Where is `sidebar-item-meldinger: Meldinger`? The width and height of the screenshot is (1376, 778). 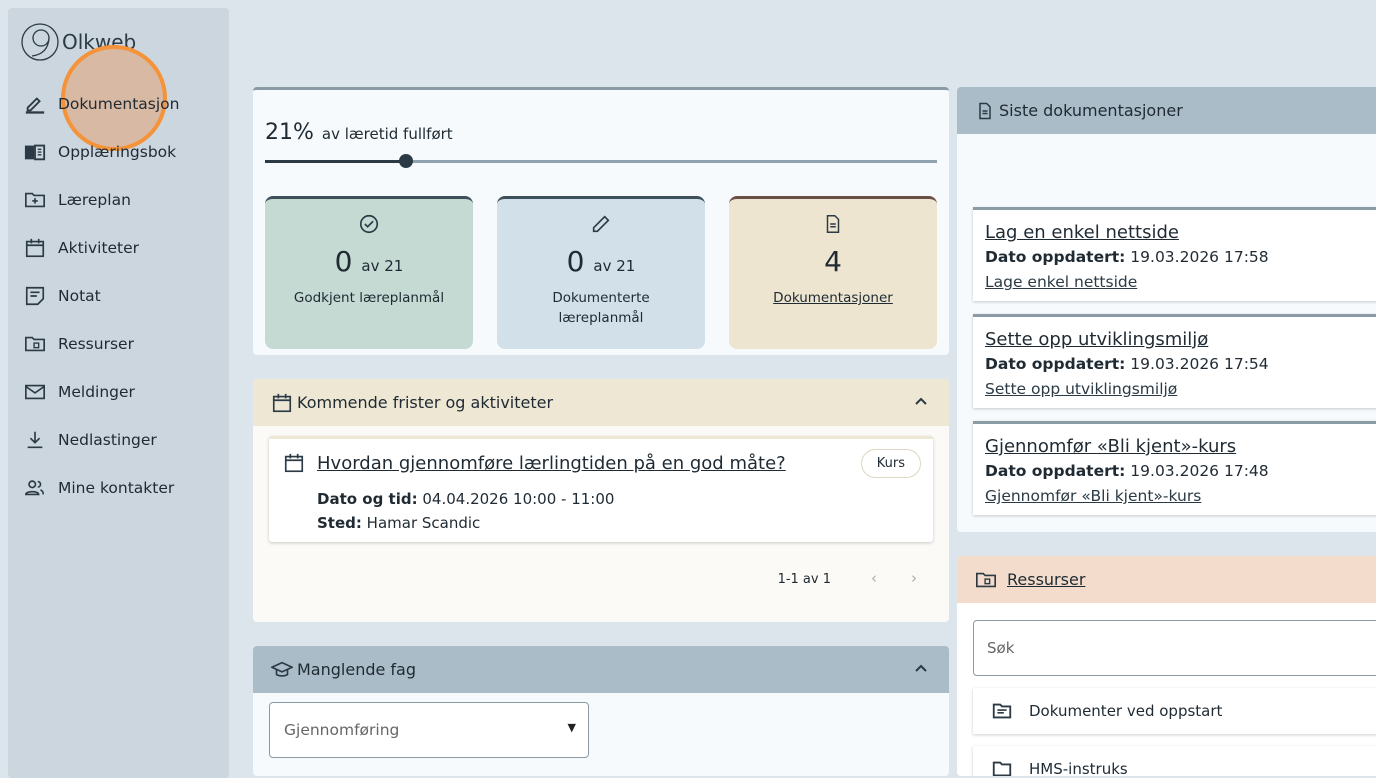 sidebar-item-meldinger: Meldinger is located at coordinates (124, 392).